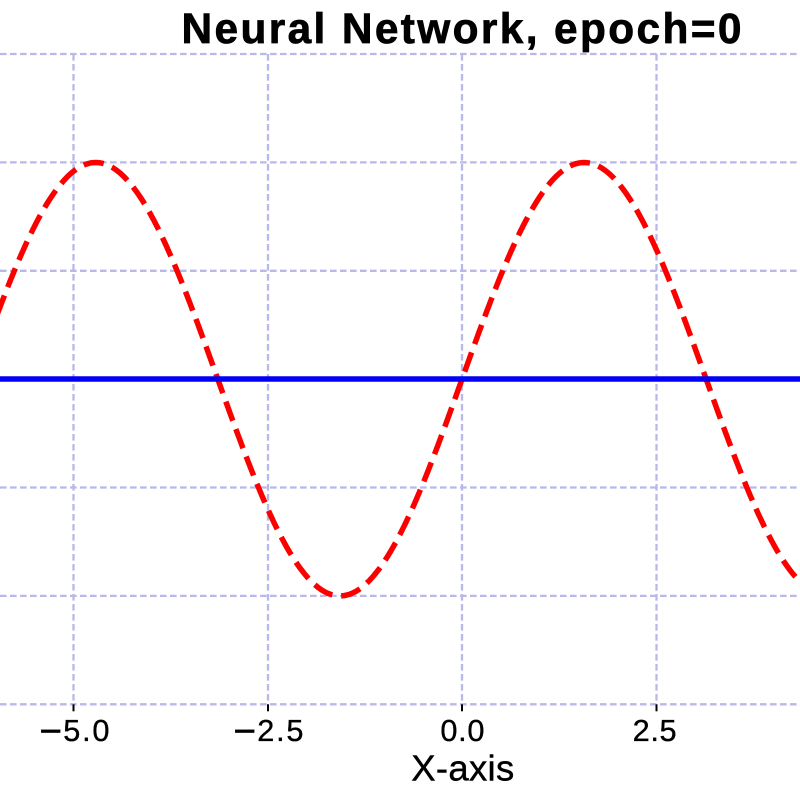  I want to click on svg-text: 0.0, so click(462, 730).